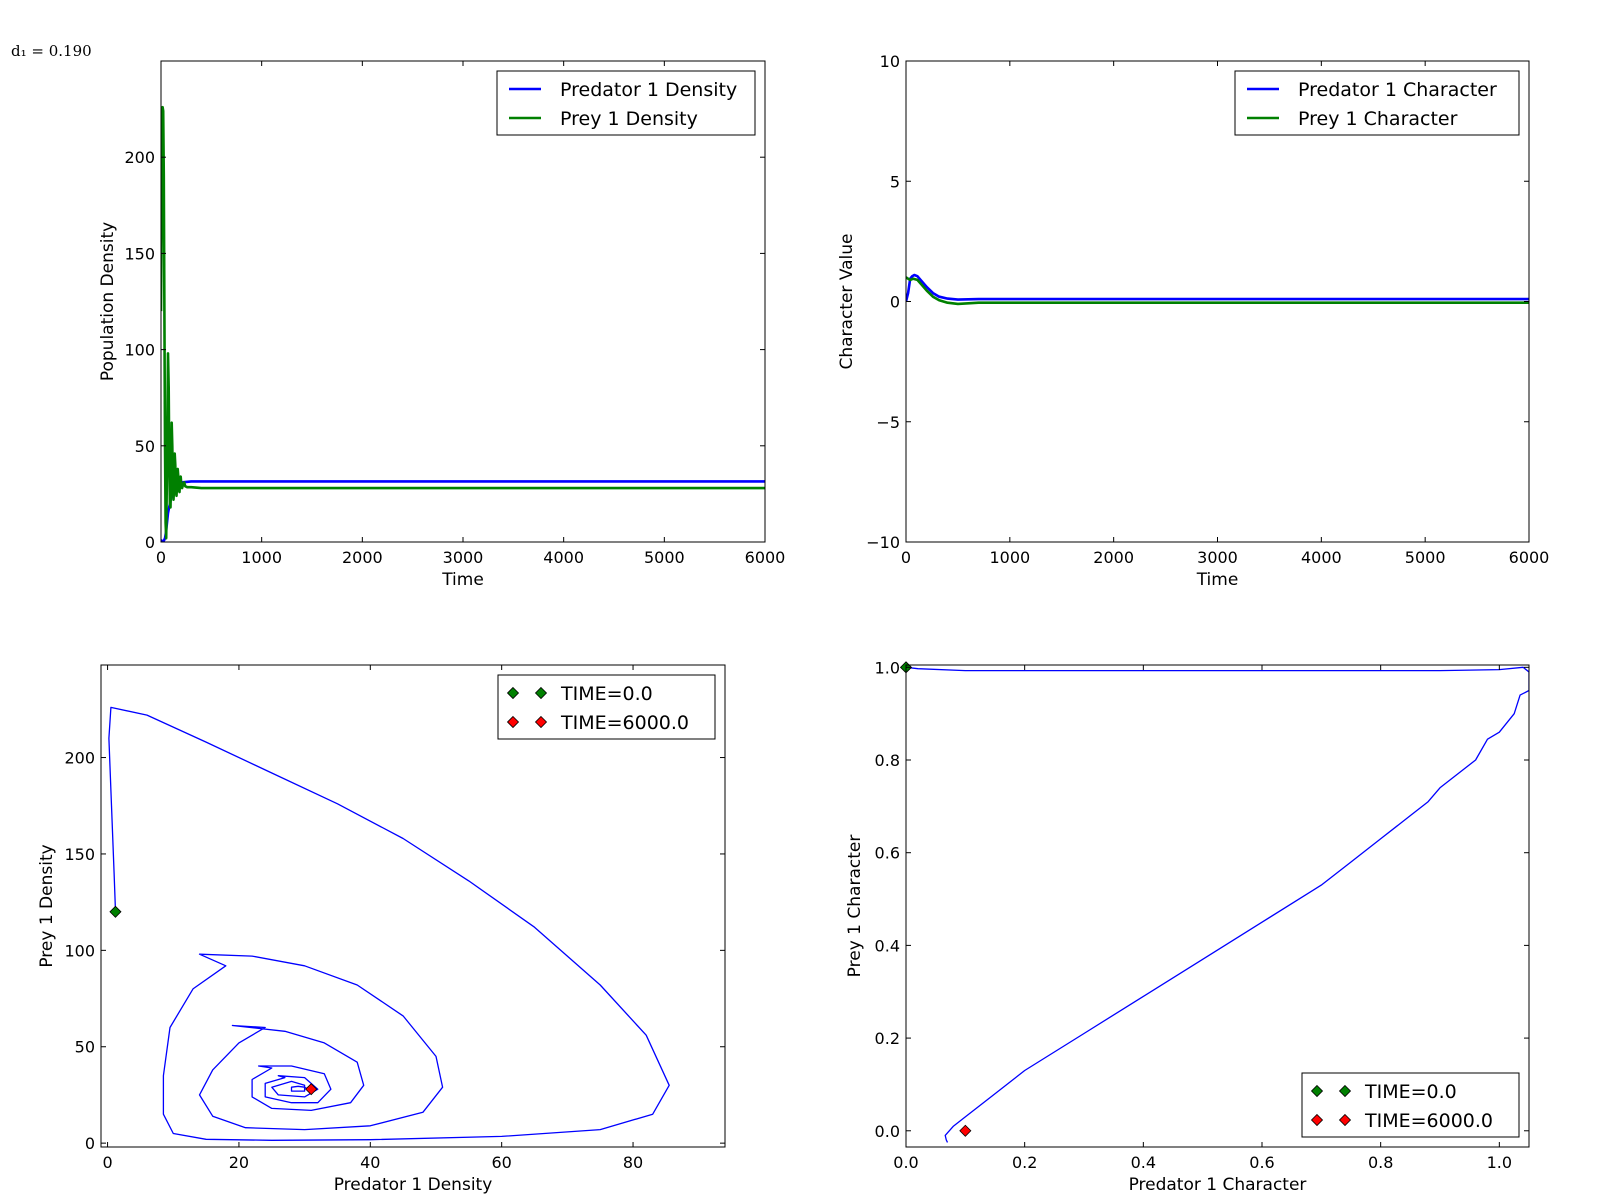 The width and height of the screenshot is (1600, 1200). Describe the element at coordinates (47, 905) in the screenshot. I see `y-axis-label: Prey 1 Density` at that location.